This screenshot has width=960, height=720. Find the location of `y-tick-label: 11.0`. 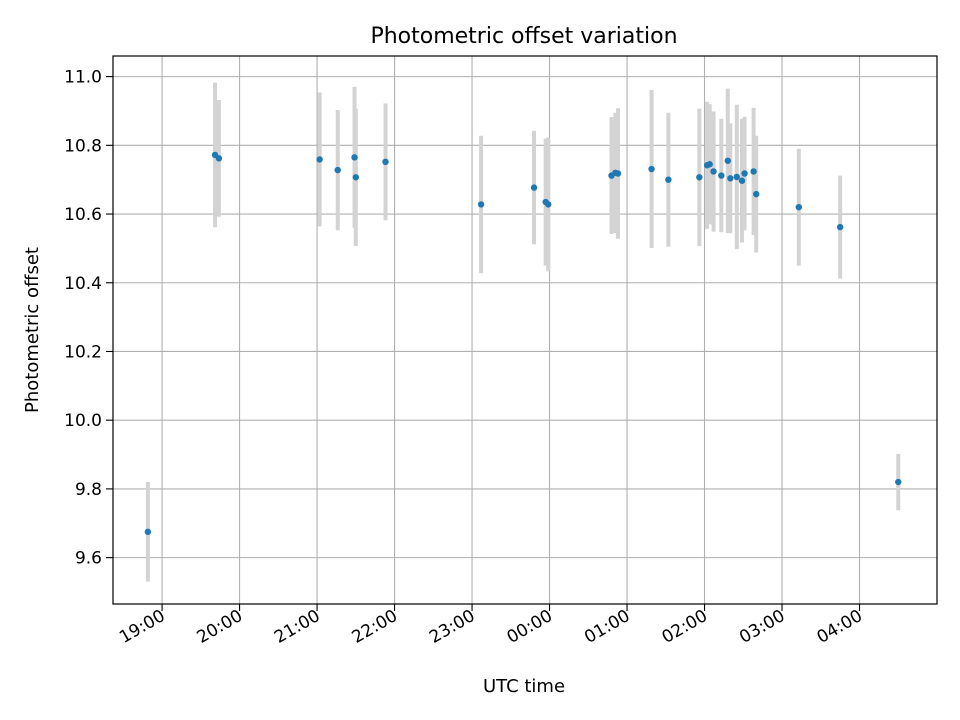

y-tick-label: 11.0 is located at coordinates (83, 78).